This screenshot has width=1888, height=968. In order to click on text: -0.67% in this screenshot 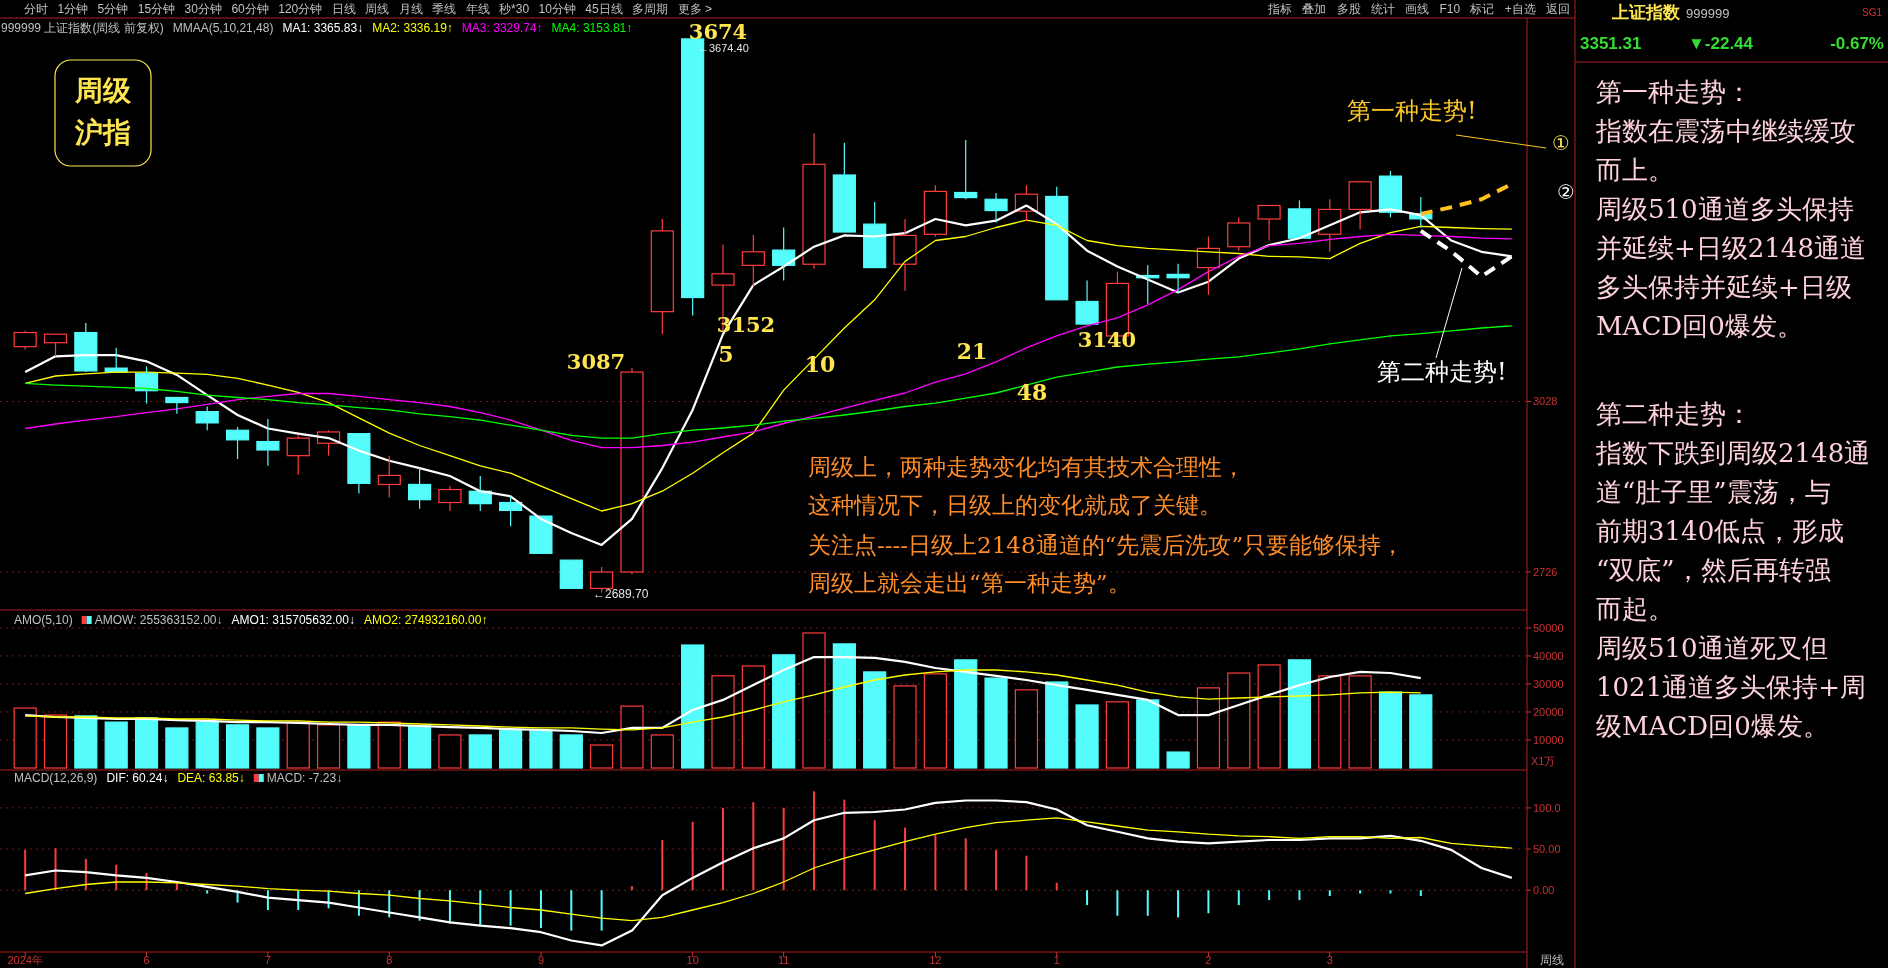, I will do `click(1857, 43)`.